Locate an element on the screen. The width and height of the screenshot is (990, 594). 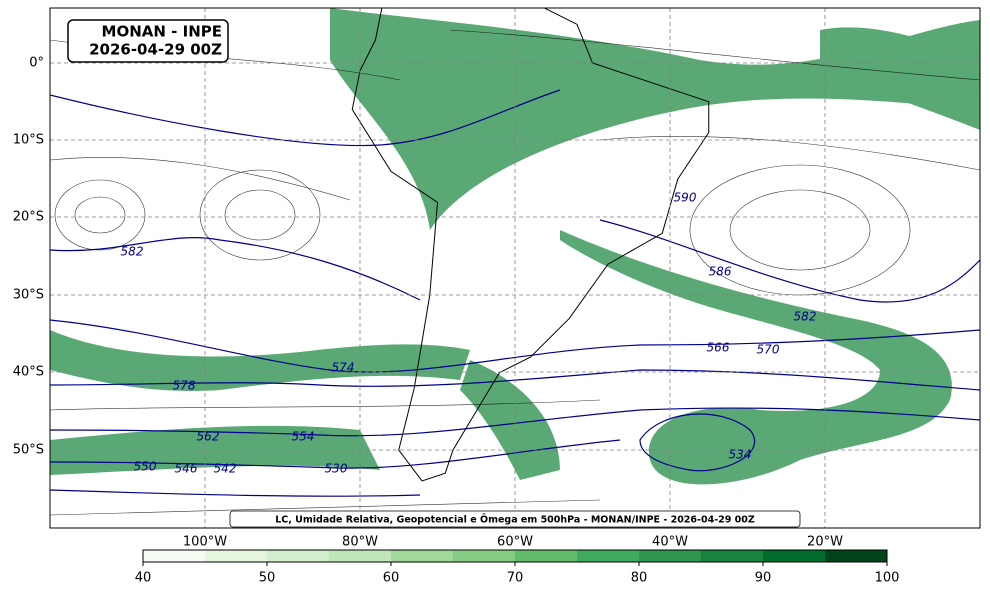
contour-label: 554 is located at coordinates (303, 437).